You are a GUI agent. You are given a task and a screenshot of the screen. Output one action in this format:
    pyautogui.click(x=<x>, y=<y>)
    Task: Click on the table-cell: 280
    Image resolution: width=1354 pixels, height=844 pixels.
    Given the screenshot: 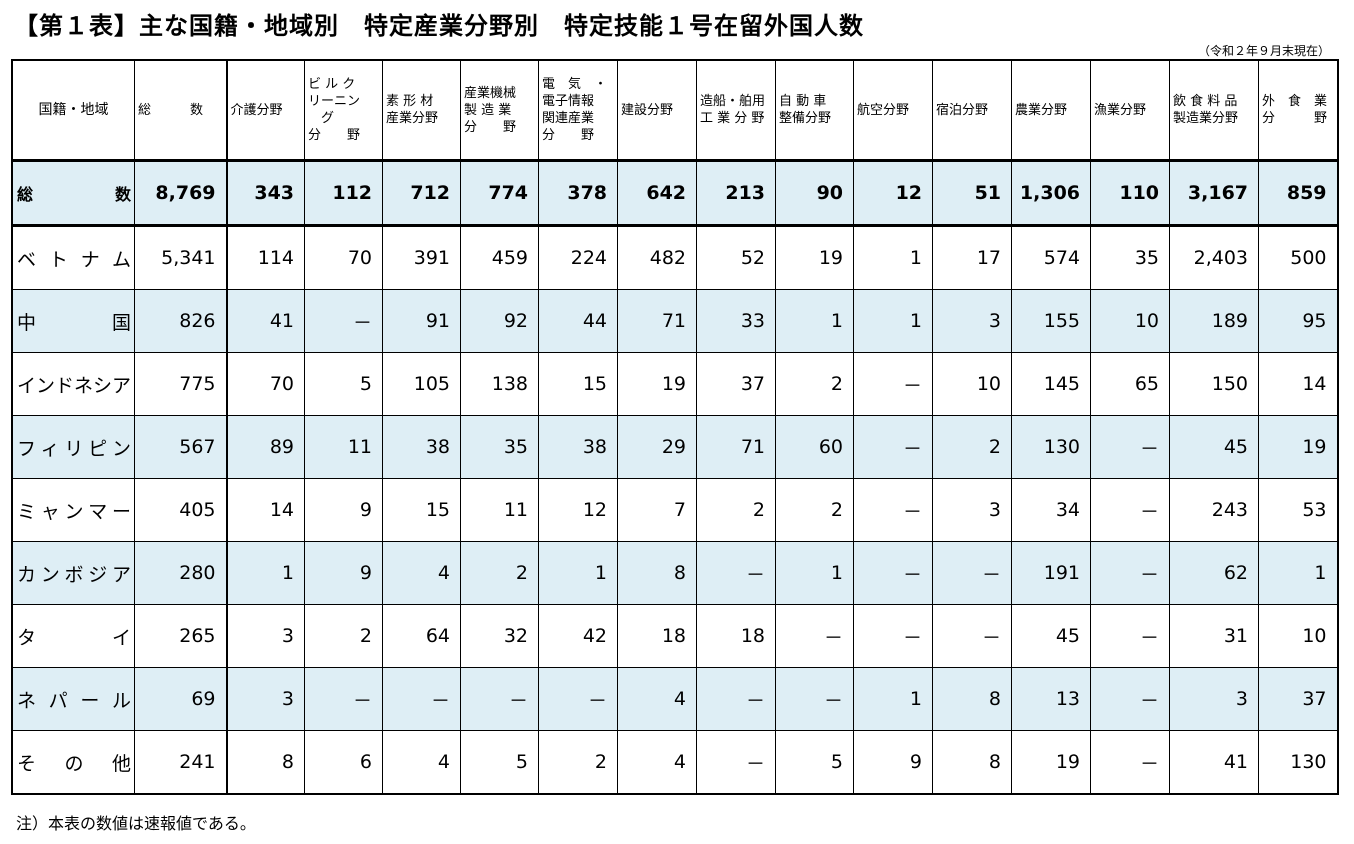 What is the action you would take?
    pyautogui.click(x=181, y=573)
    